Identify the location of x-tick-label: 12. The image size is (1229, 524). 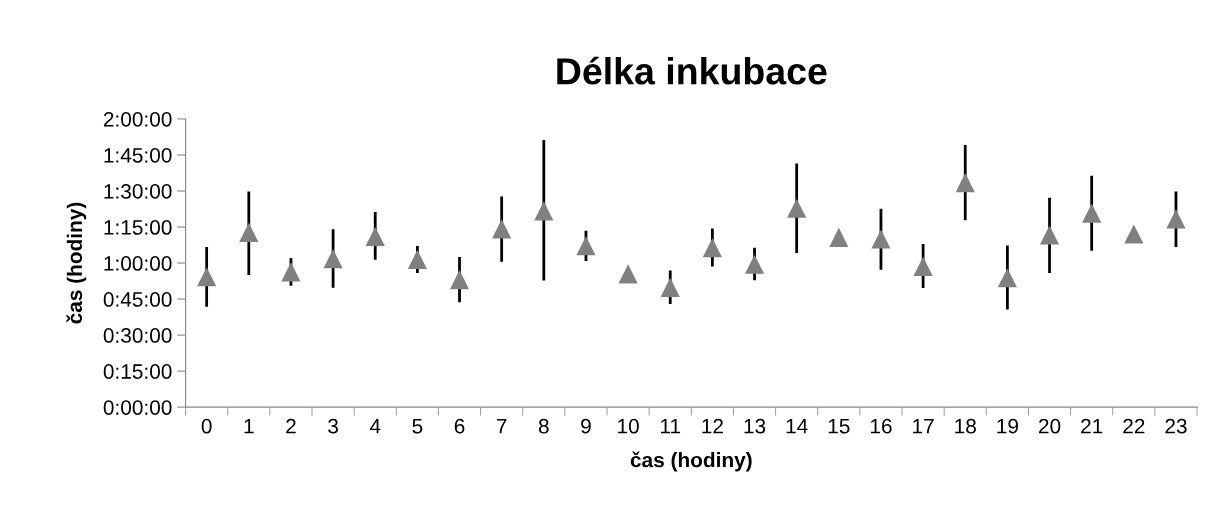
(712, 426).